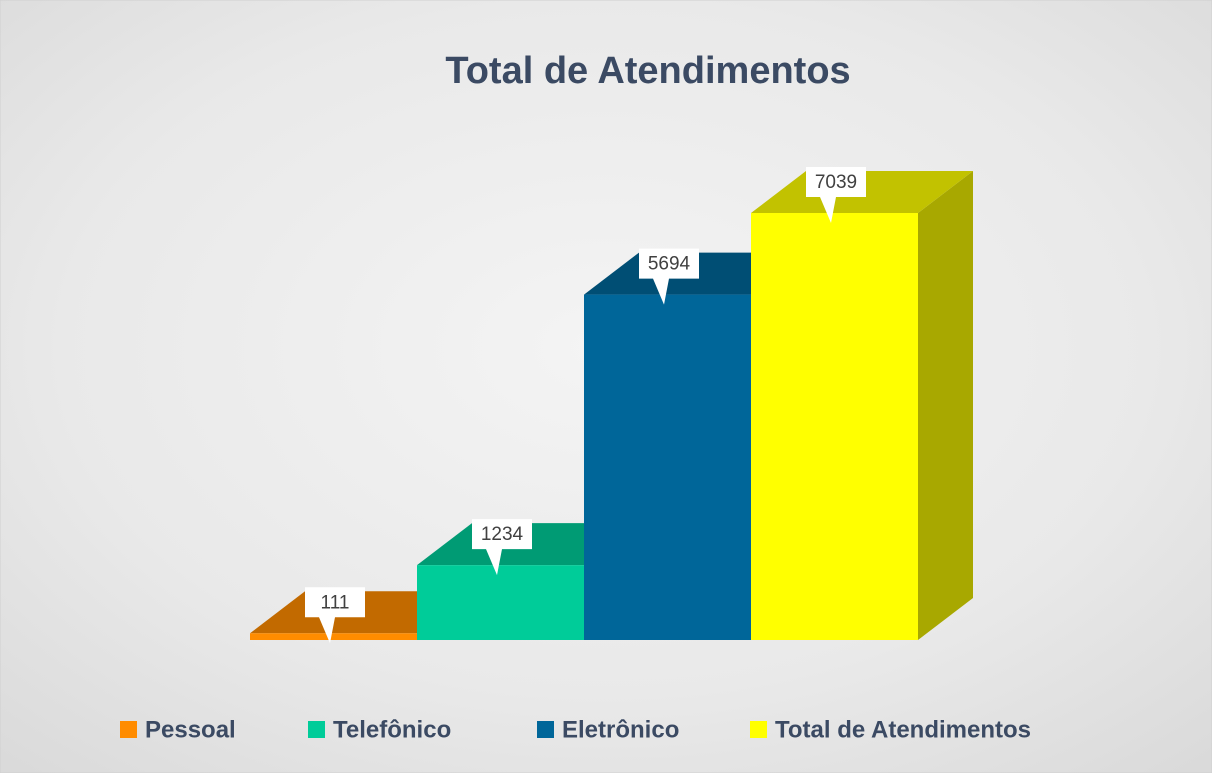  What do you see at coordinates (836, 182) in the screenshot?
I see `data-label: 7039` at bounding box center [836, 182].